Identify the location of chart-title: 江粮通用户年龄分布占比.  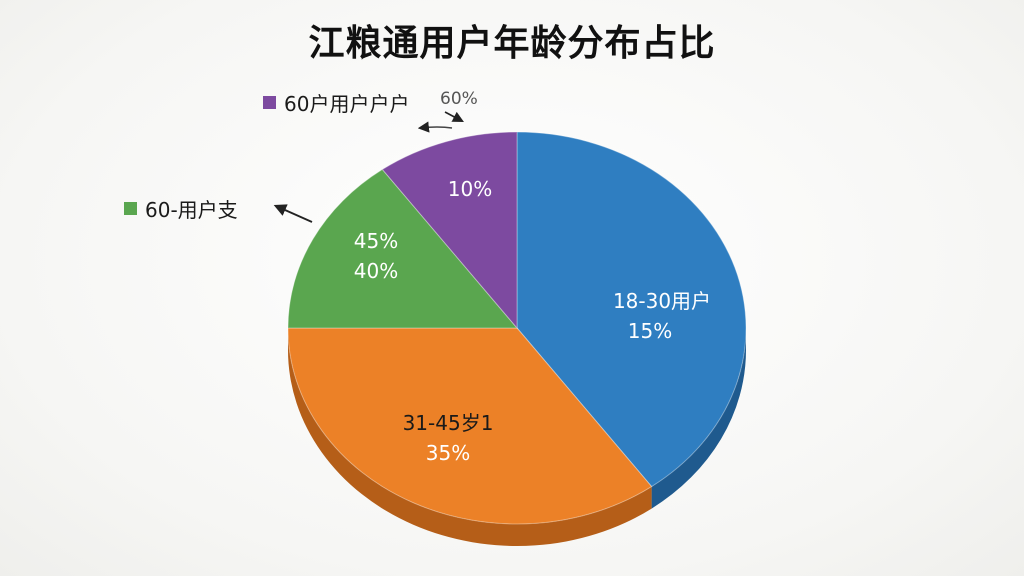
(512, 43).